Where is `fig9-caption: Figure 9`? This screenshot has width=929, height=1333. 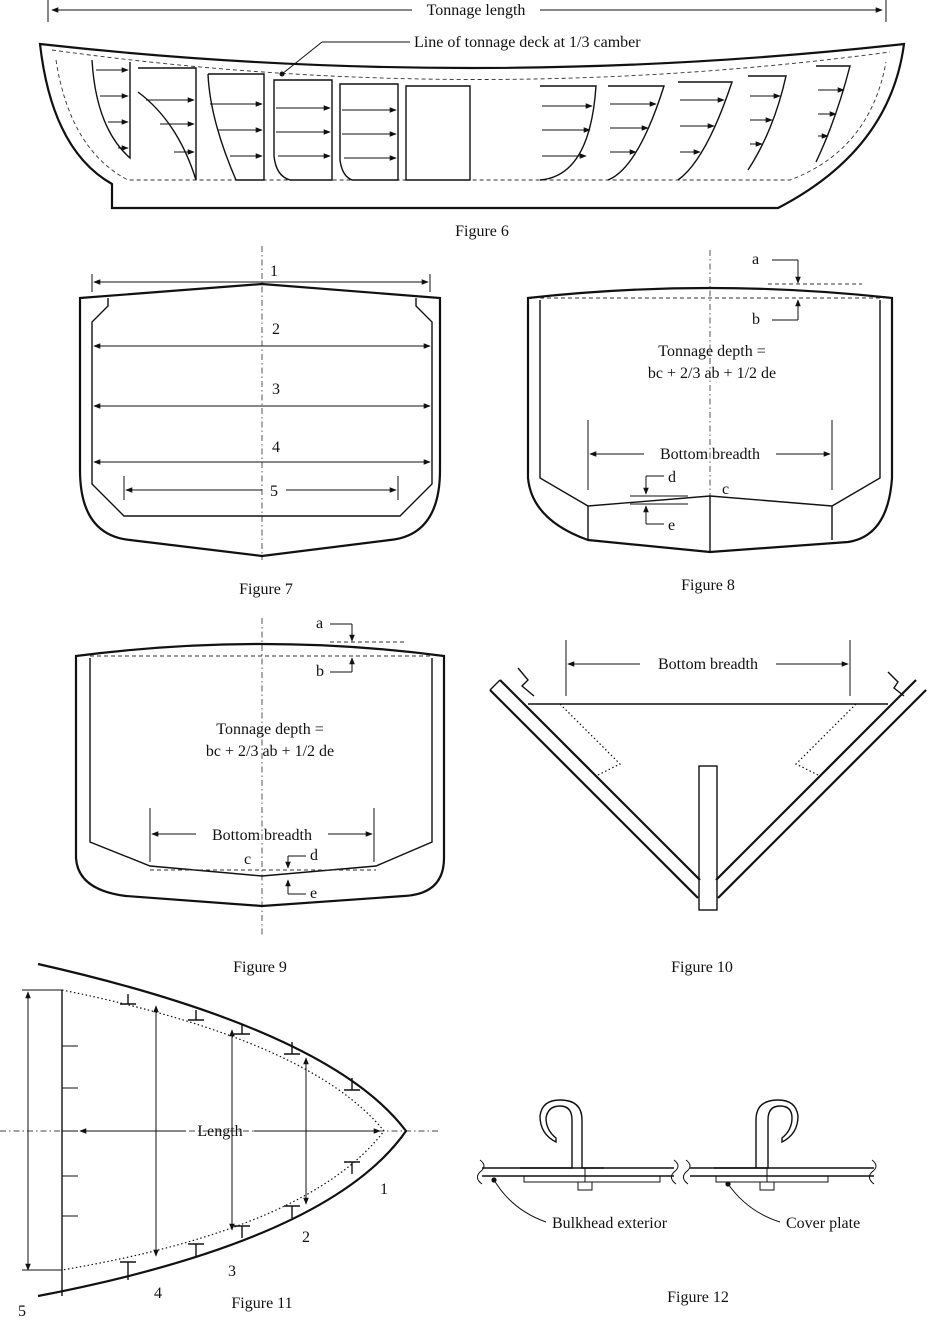 fig9-caption: Figure 9 is located at coordinates (260, 967).